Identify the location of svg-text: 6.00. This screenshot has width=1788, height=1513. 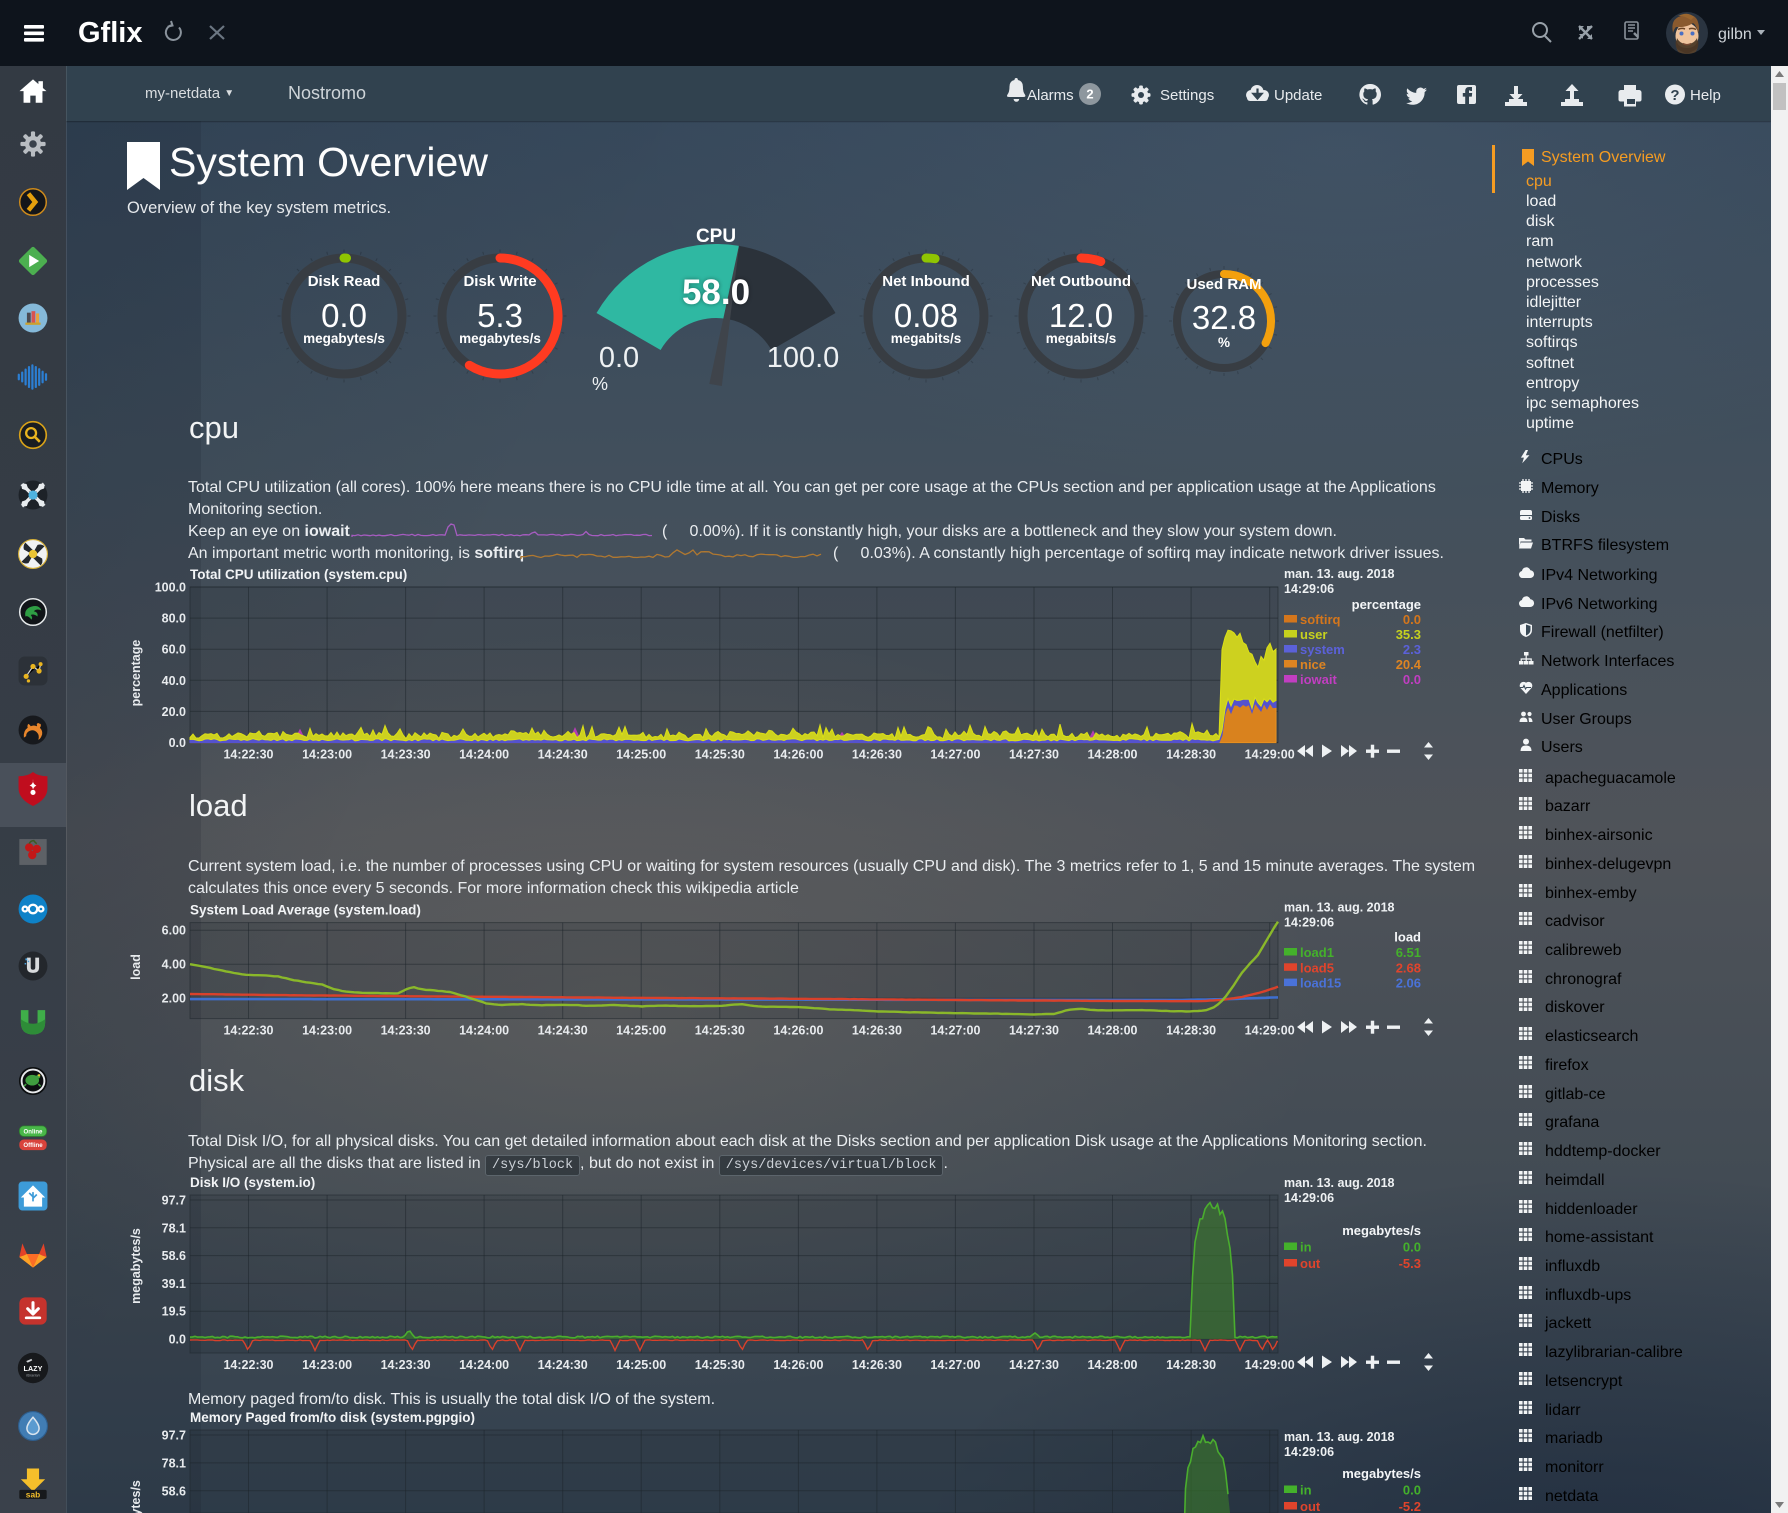
(174, 931).